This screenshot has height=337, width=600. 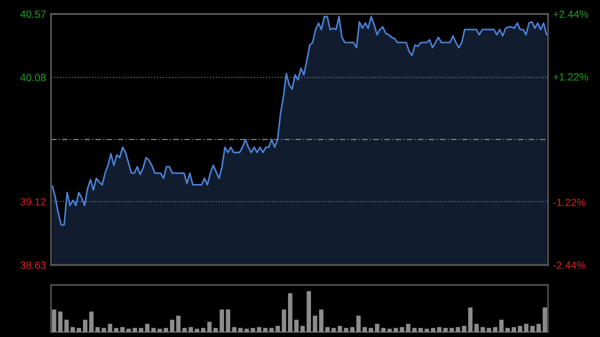 What do you see at coordinates (33, 14) in the screenshot?
I see `y-tick-label: 40.57` at bounding box center [33, 14].